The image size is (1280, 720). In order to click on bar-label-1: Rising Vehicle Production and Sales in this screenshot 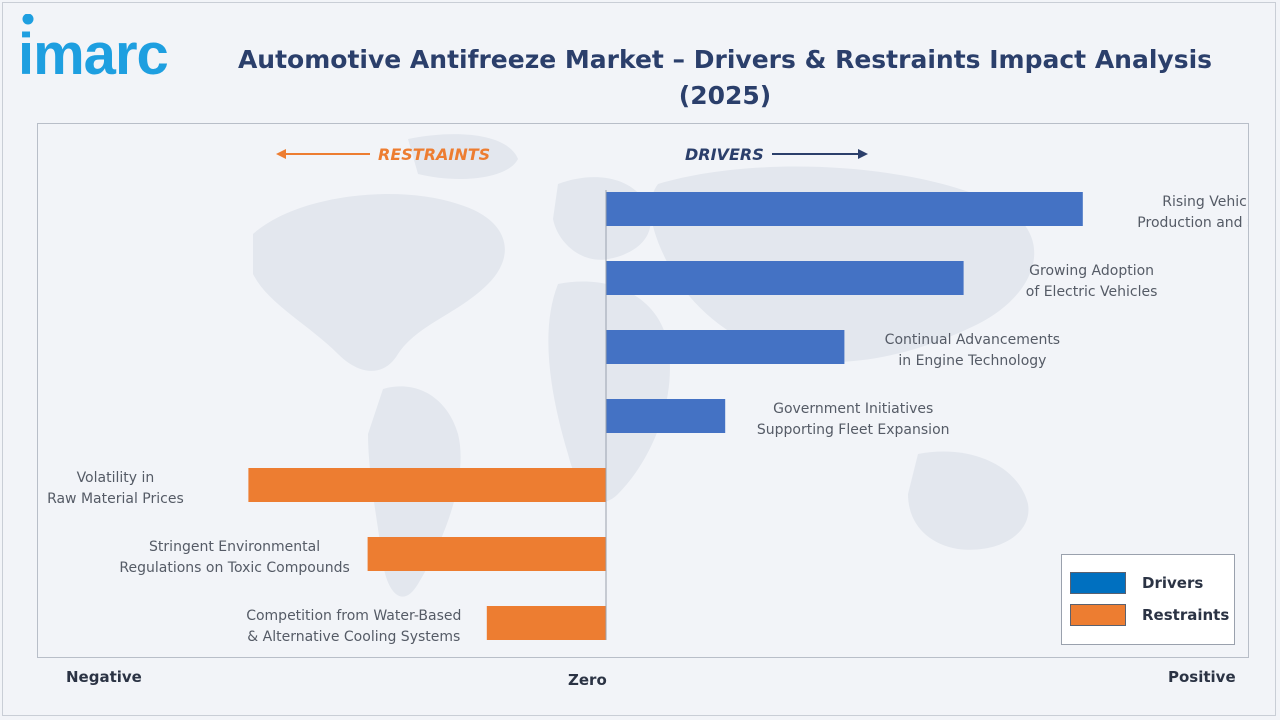, I will do `click(1192, 212)`.